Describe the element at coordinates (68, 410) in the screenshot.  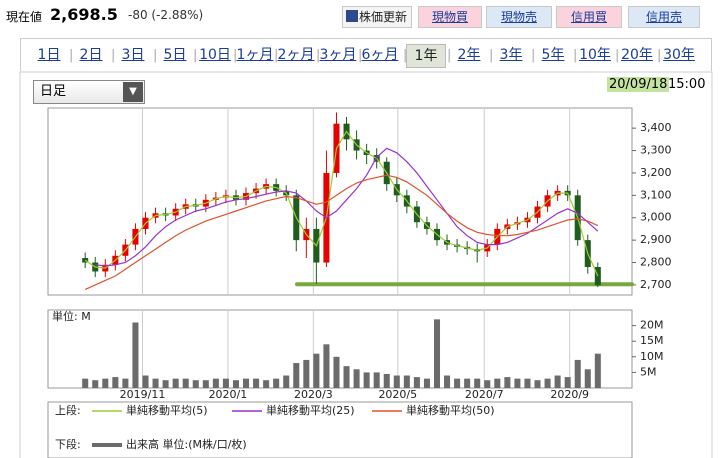
I see `legend-heading: 上段:` at that location.